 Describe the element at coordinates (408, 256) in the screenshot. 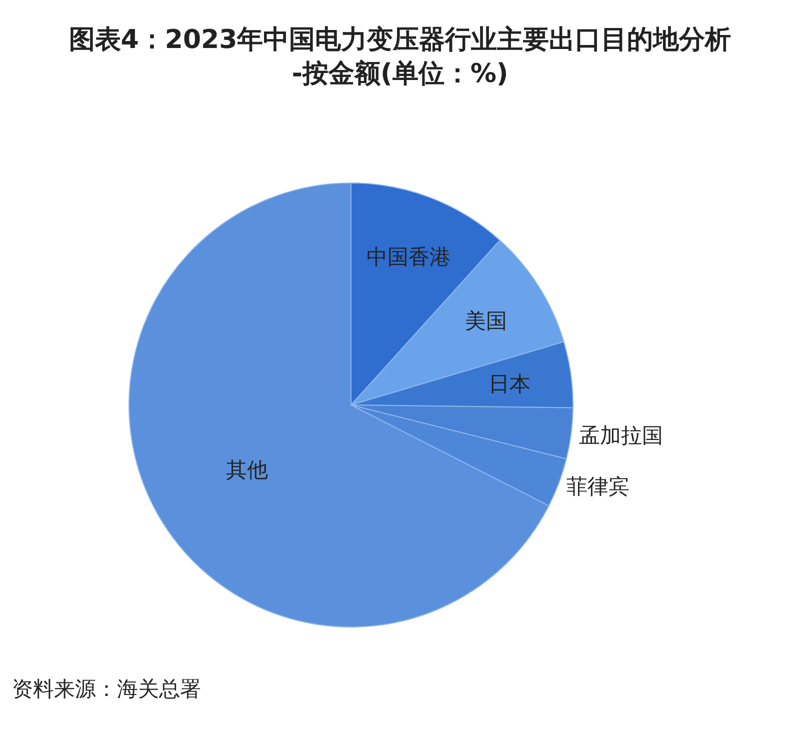

I see `slice-label: 中国香港` at that location.